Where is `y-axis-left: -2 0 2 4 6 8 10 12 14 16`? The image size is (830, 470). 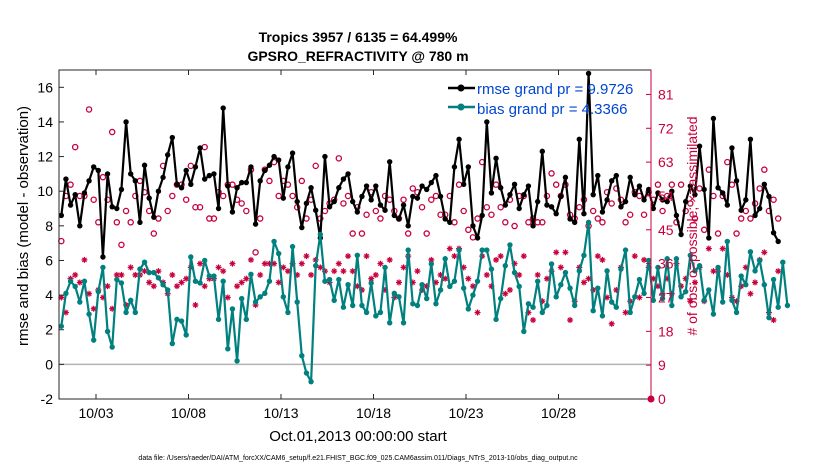
y-axis-left: -2 0 2 4 6 8 10 12 14 16 is located at coordinates (50, 243).